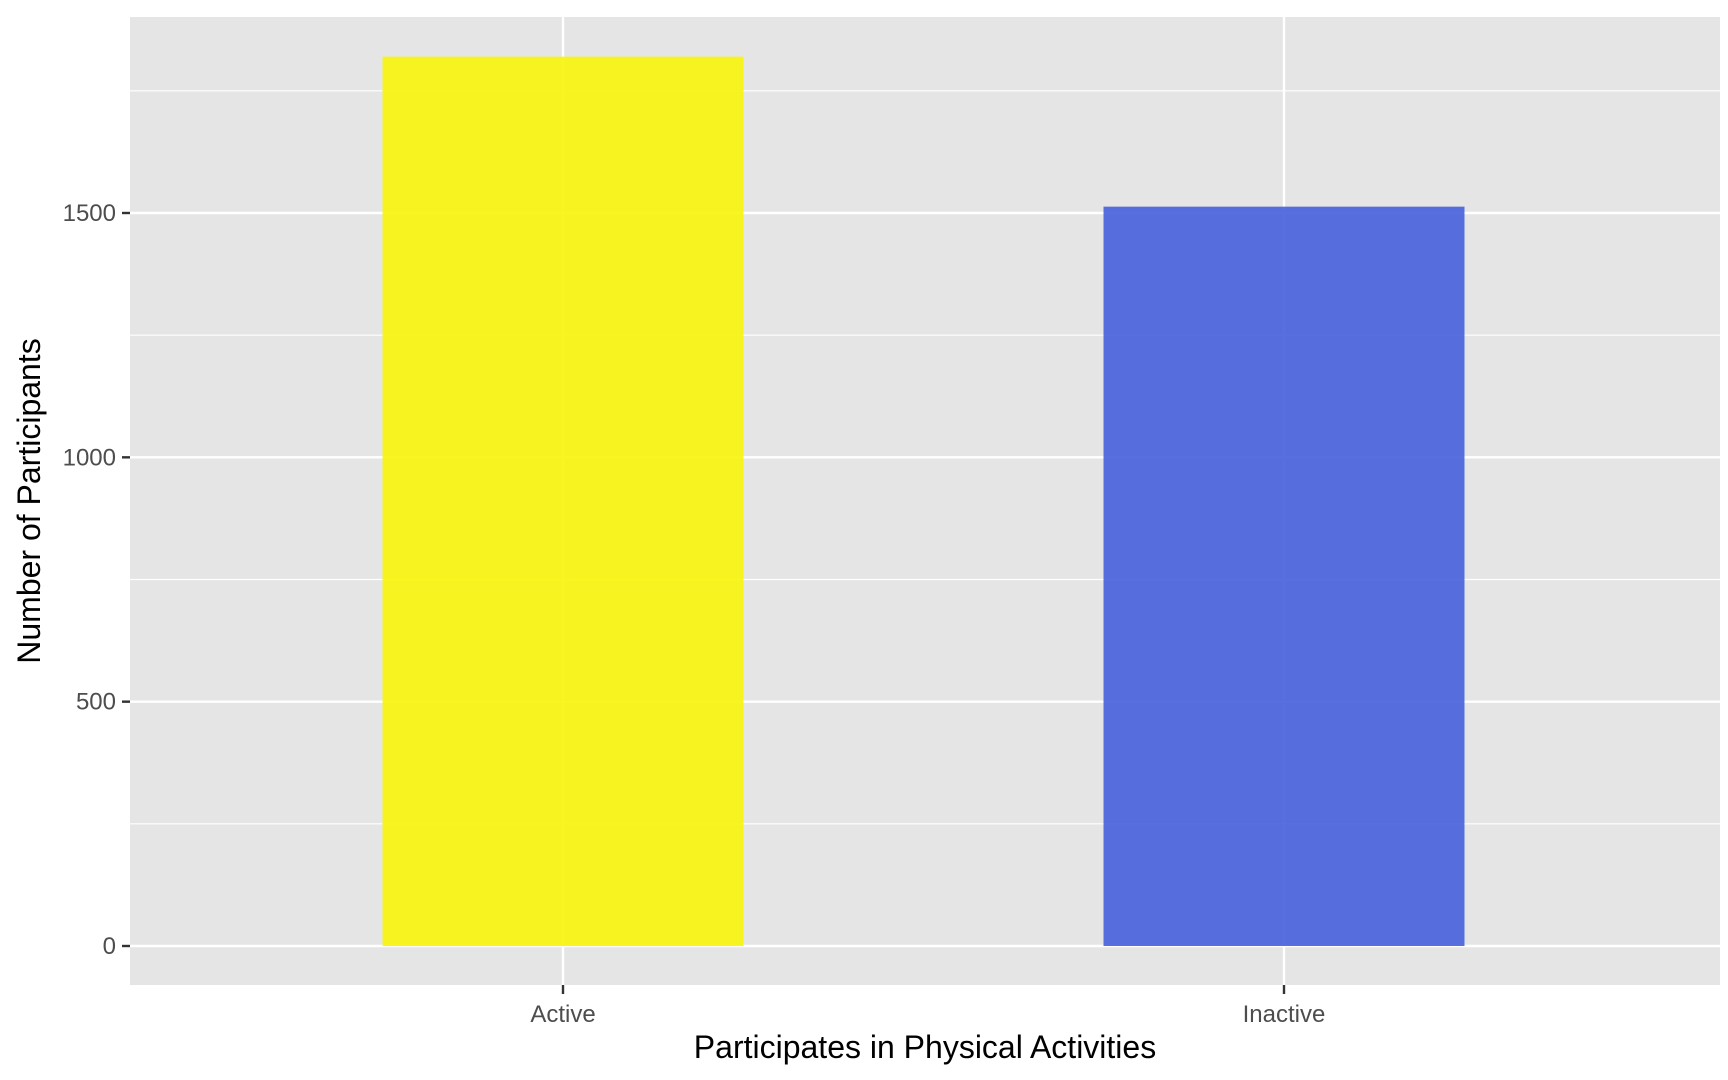  What do you see at coordinates (89, 457) in the screenshot?
I see `y-tick-label: 1000` at bounding box center [89, 457].